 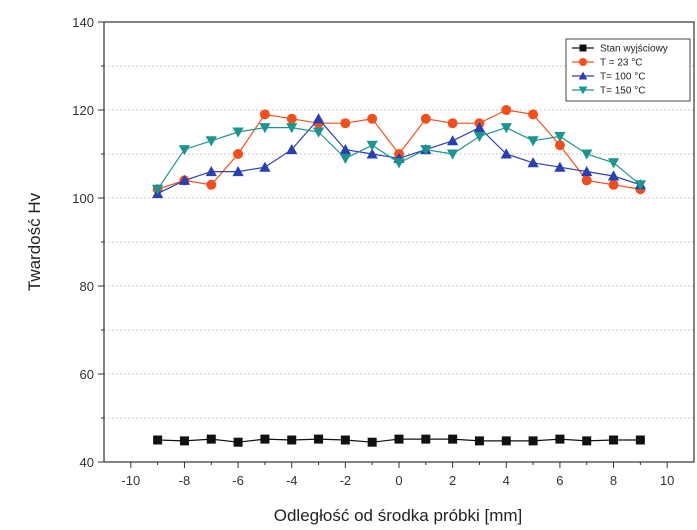 I want to click on legend-label: T= 150 °C, so click(x=622, y=91).